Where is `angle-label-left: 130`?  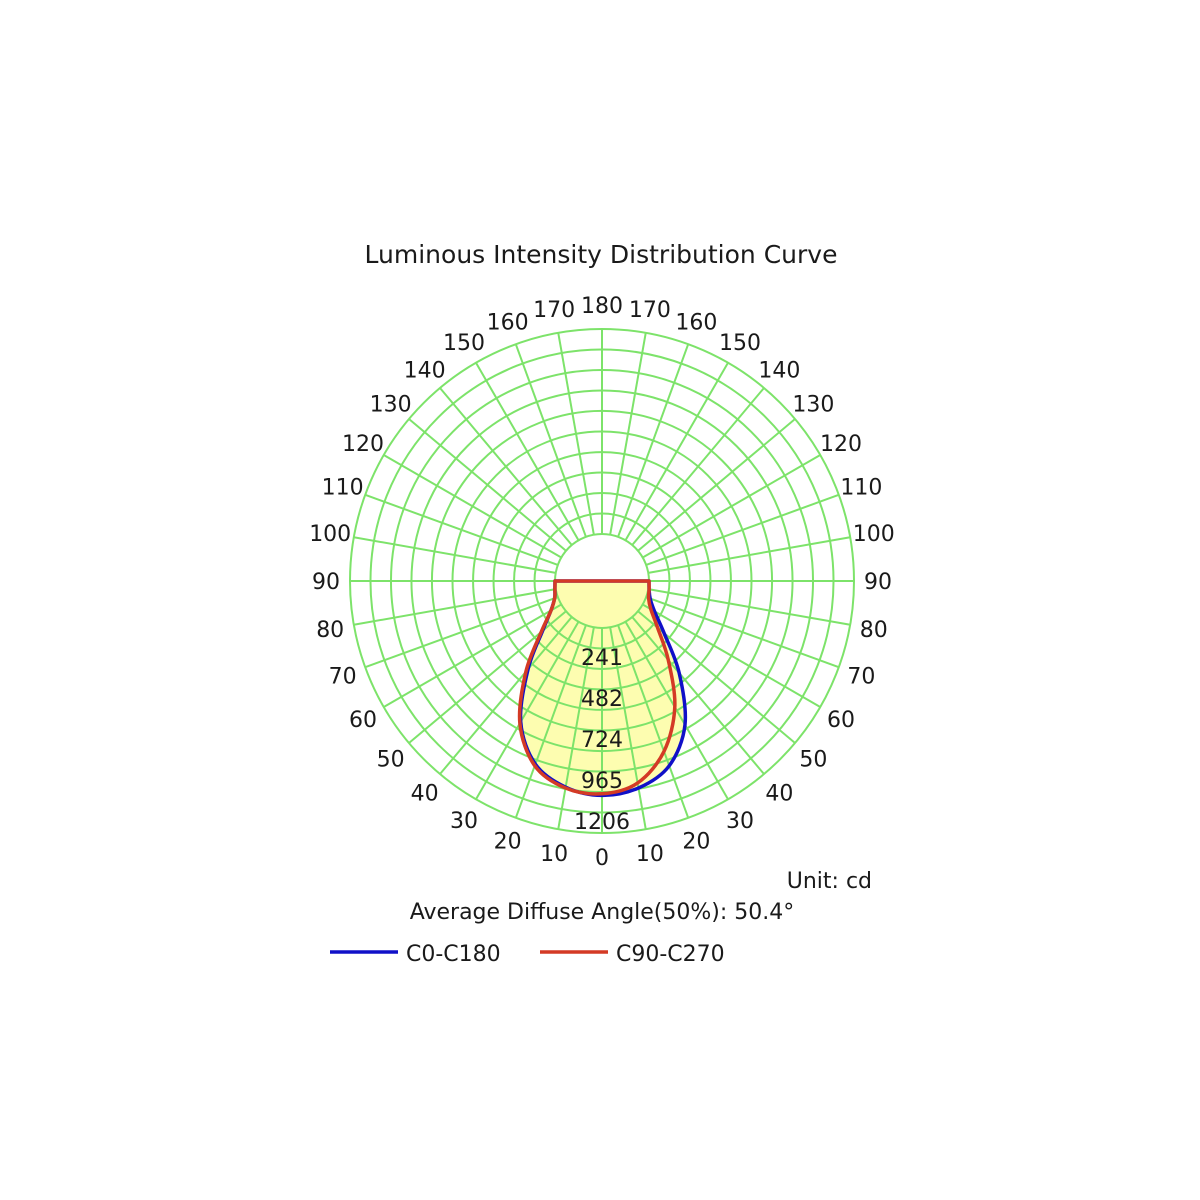
angle-label-left: 130 is located at coordinates (391, 405).